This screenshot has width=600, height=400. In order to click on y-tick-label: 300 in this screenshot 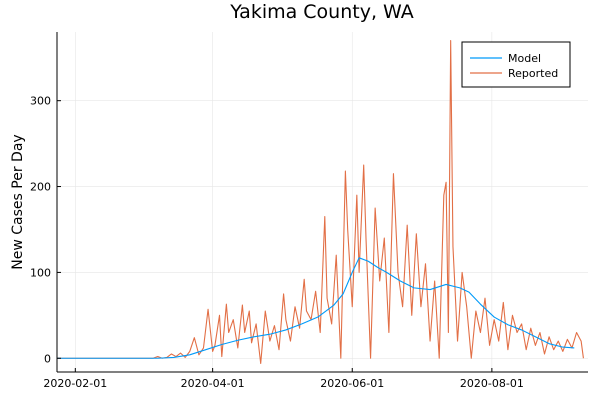, I will do `click(40, 101)`.